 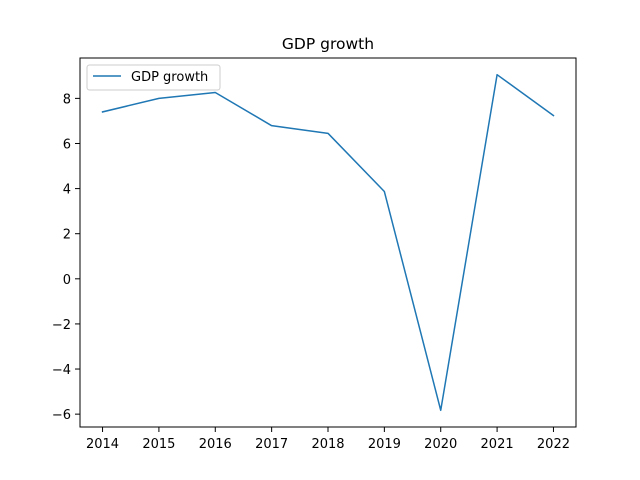 What do you see at coordinates (67, 235) in the screenshot?
I see `y-tick-label: 2` at bounding box center [67, 235].